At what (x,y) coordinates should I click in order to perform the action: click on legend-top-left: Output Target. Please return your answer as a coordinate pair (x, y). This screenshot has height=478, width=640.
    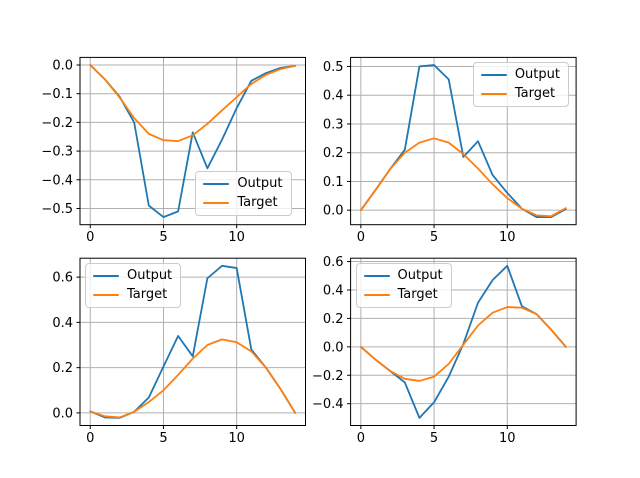
    Looking at the image, I should click on (243, 193).